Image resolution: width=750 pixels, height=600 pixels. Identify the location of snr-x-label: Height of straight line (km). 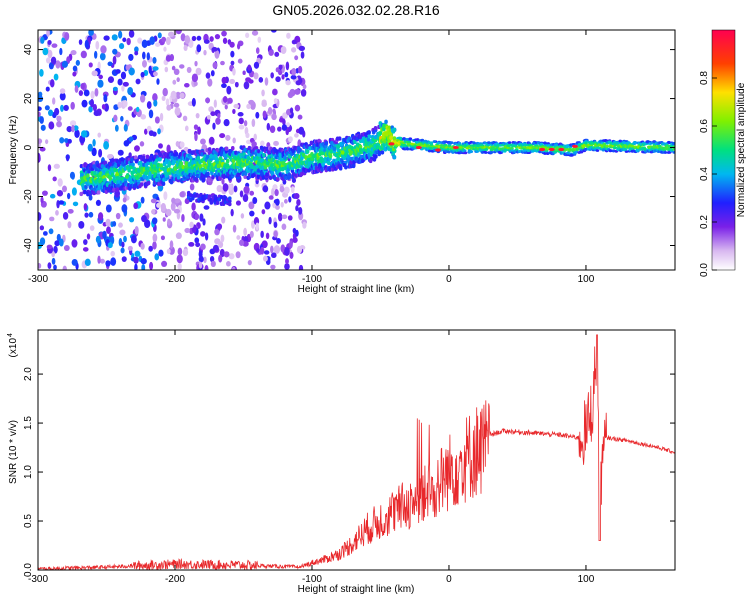
(356, 589).